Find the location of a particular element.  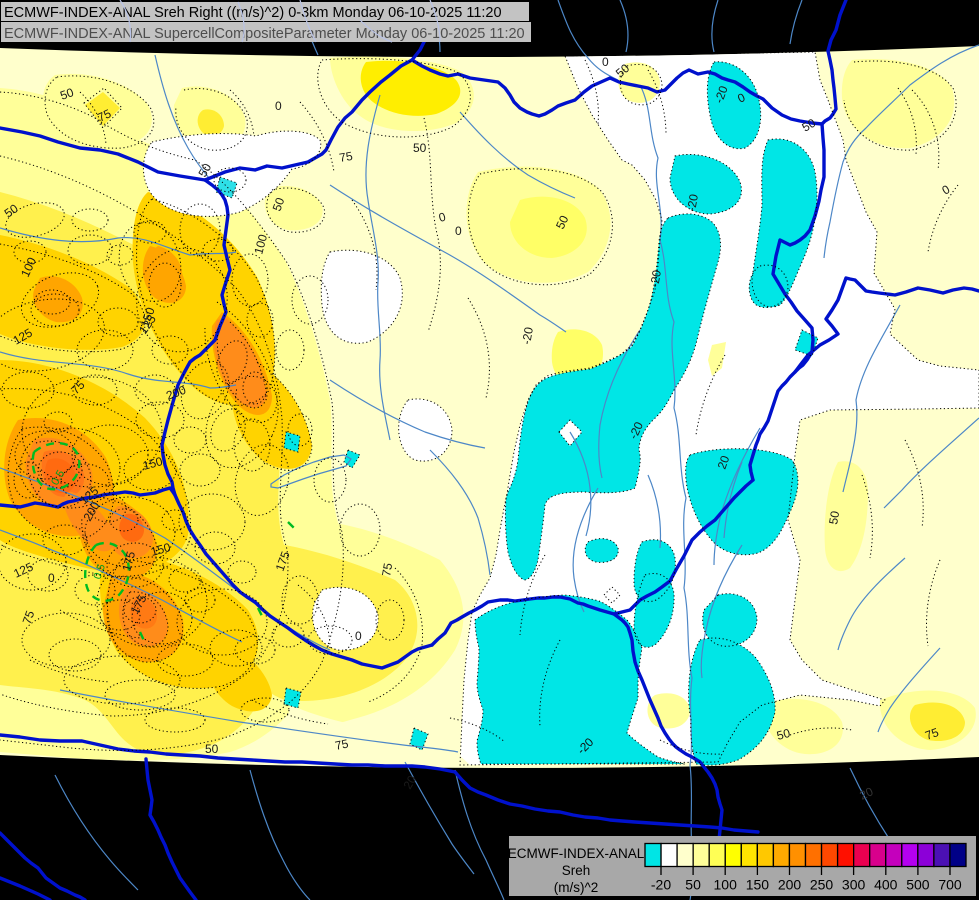

svg-text: 500 is located at coordinates (918, 885).